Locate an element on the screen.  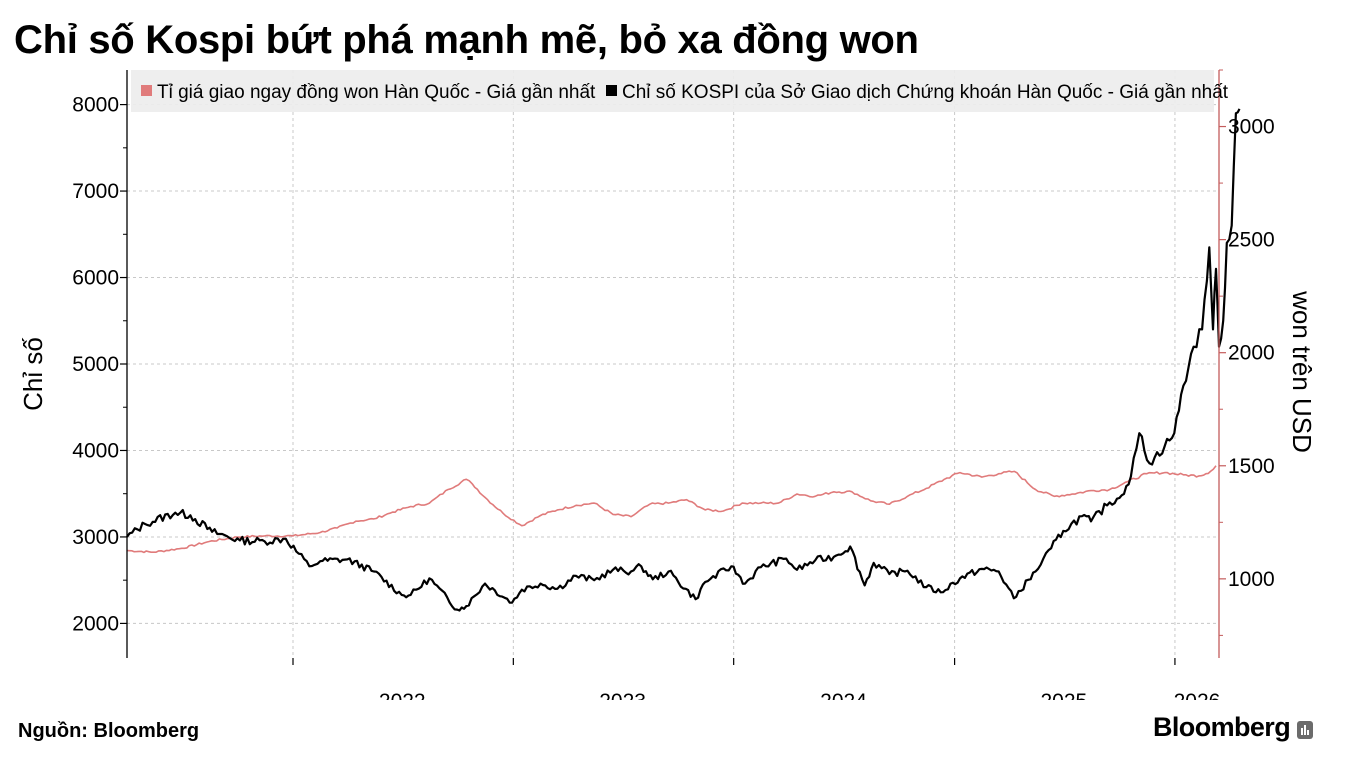
y-right-tick-label: 1500 is located at coordinates (1251, 466).